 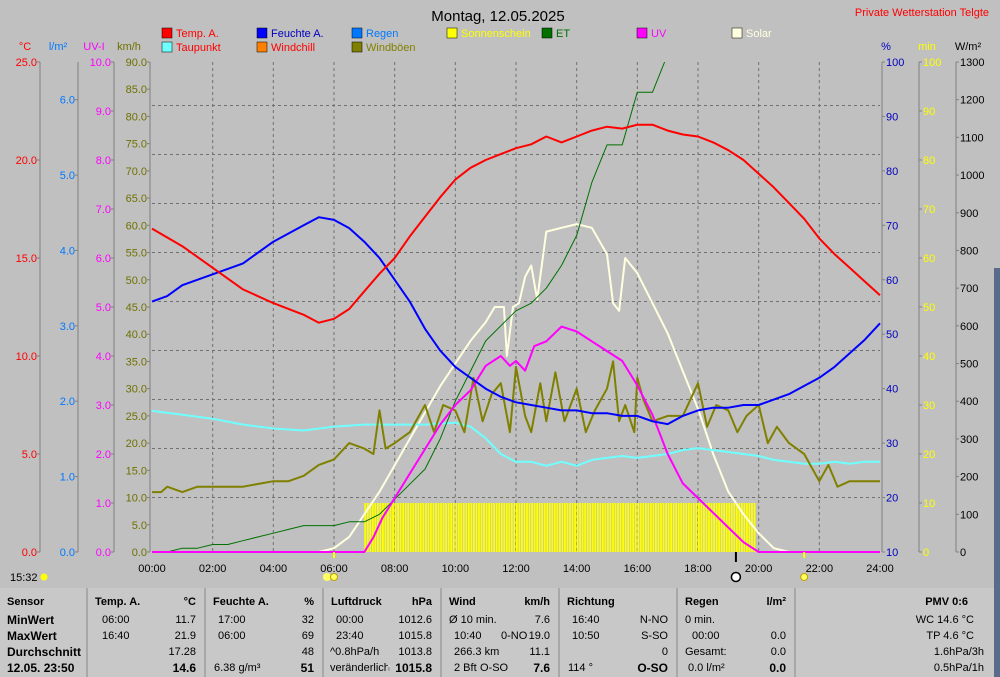 What do you see at coordinates (706, 652) in the screenshot?
I see `rain-total-label: Gesamt:` at bounding box center [706, 652].